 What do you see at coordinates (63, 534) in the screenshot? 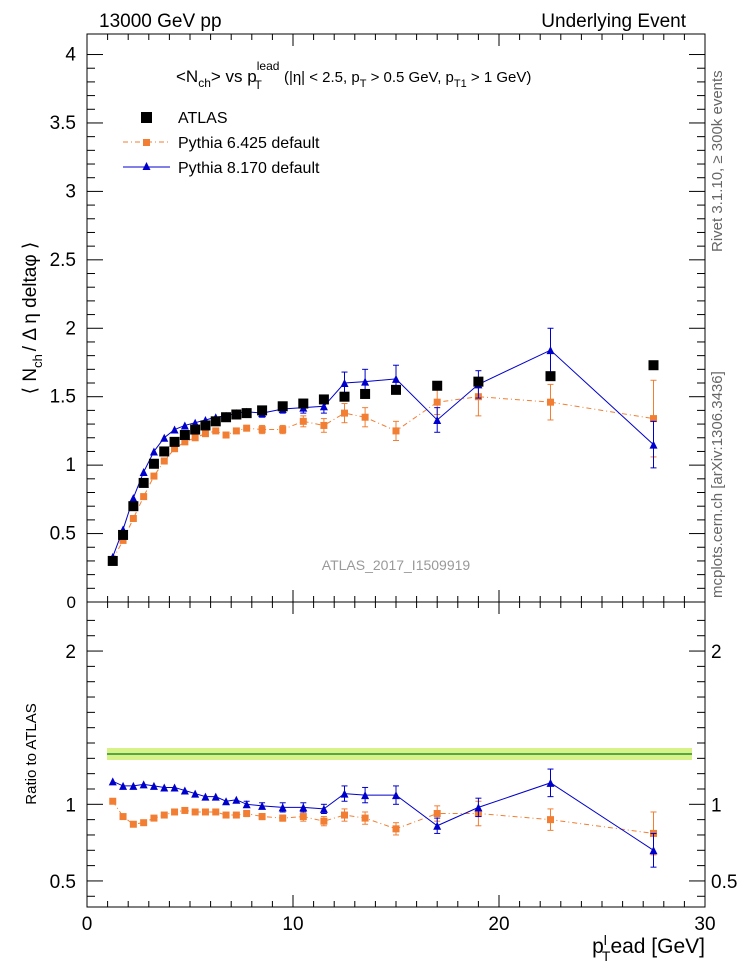
I see `y-tick-label: 0.5` at bounding box center [63, 534].